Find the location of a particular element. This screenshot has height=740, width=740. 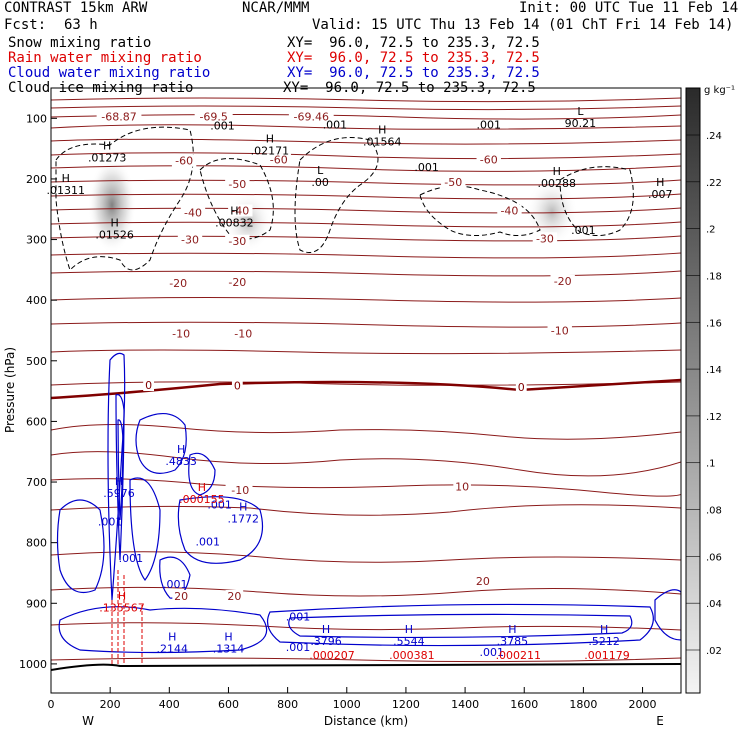

extrema-value: .3796 is located at coordinates (326, 641).